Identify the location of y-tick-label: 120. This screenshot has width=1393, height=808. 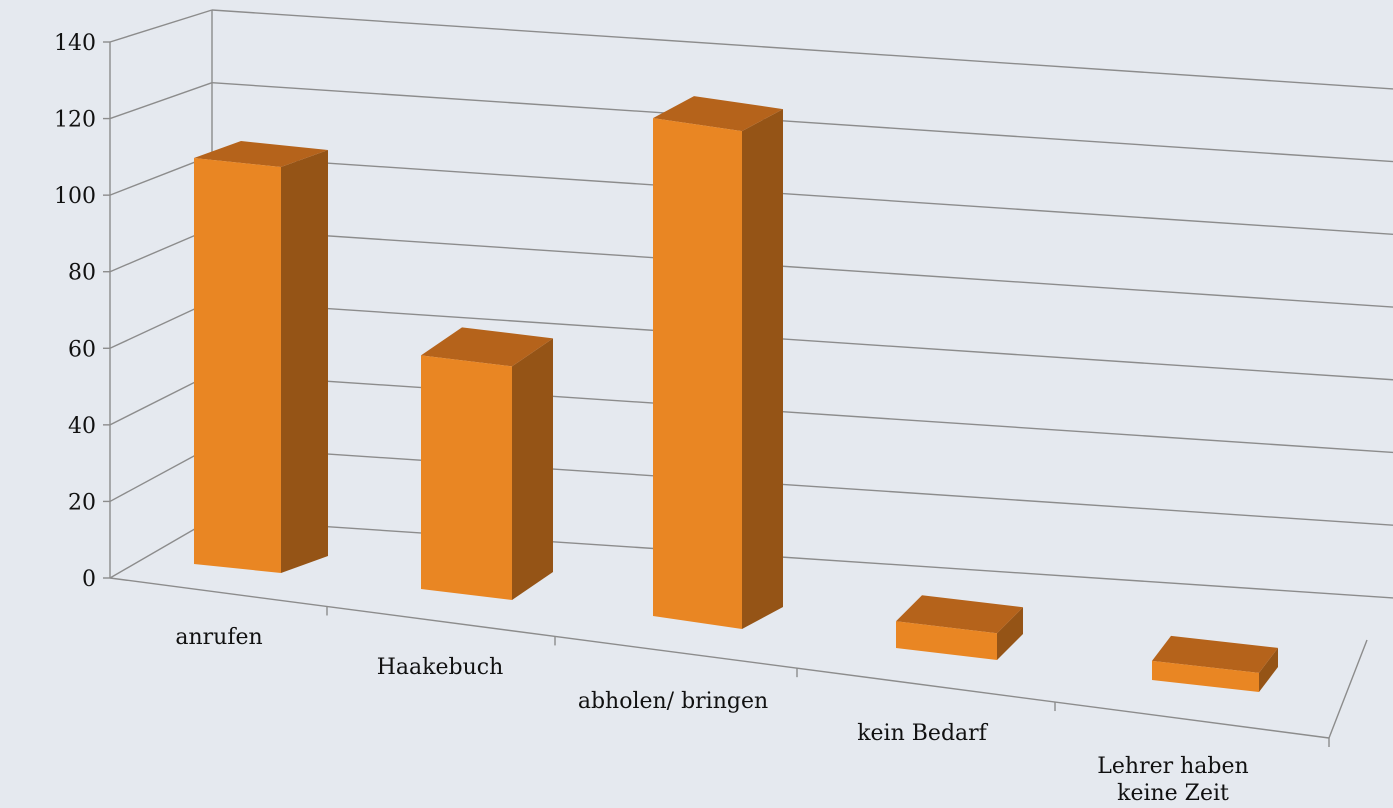
(75, 120).